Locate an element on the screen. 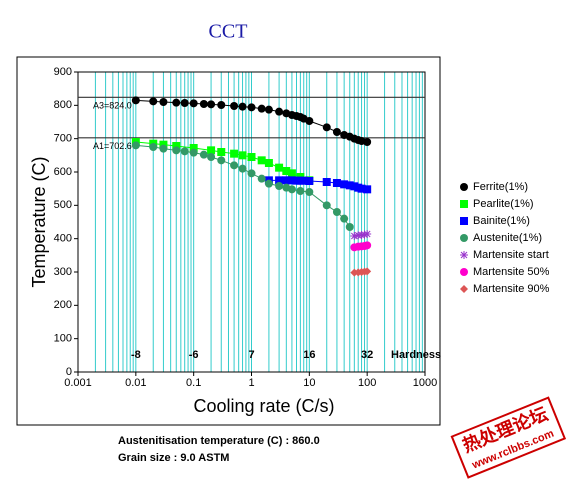 The image size is (584, 481). x-tick-label: 0.1 is located at coordinates (193, 383).